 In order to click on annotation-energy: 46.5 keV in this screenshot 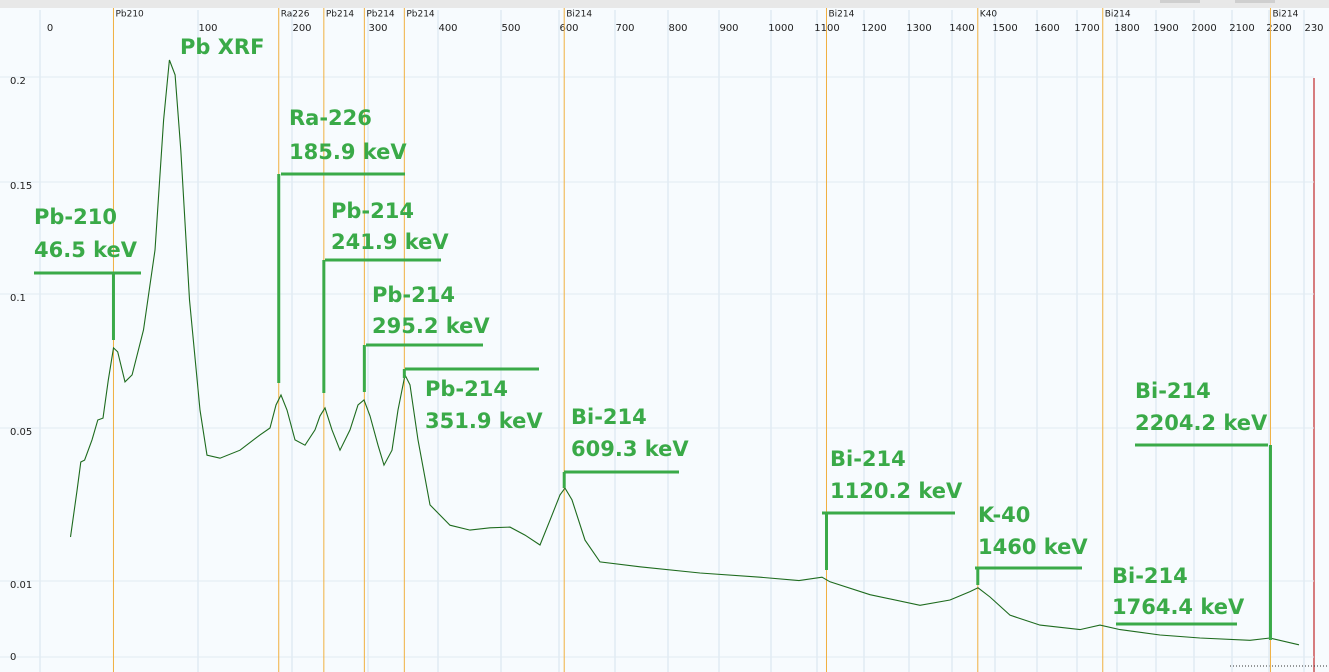, I will do `click(86, 250)`.